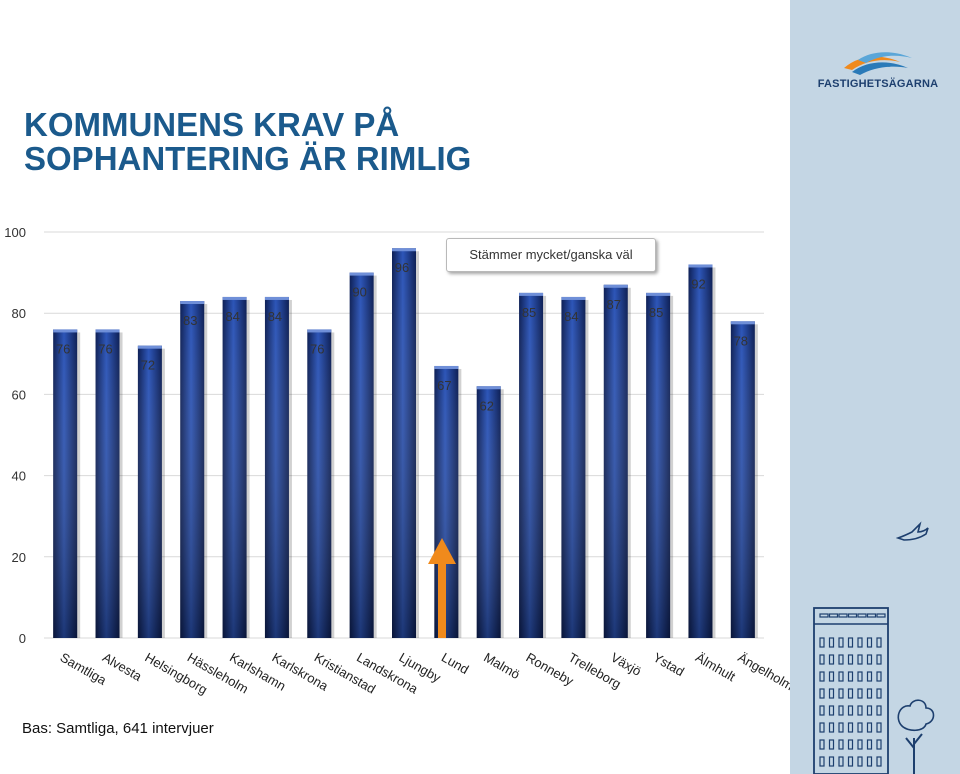 This screenshot has width=960, height=774. I want to click on y-tick-label: 100, so click(15, 232).